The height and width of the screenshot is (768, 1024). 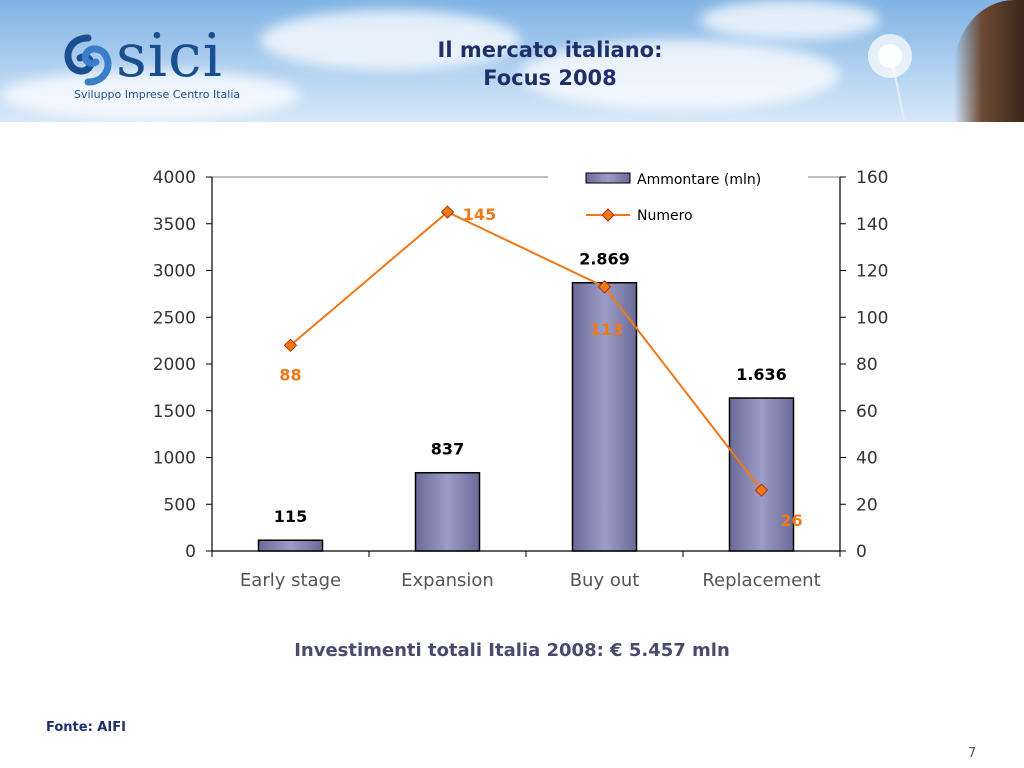 What do you see at coordinates (861, 552) in the screenshot?
I see `right-tick-label: 0` at bounding box center [861, 552].